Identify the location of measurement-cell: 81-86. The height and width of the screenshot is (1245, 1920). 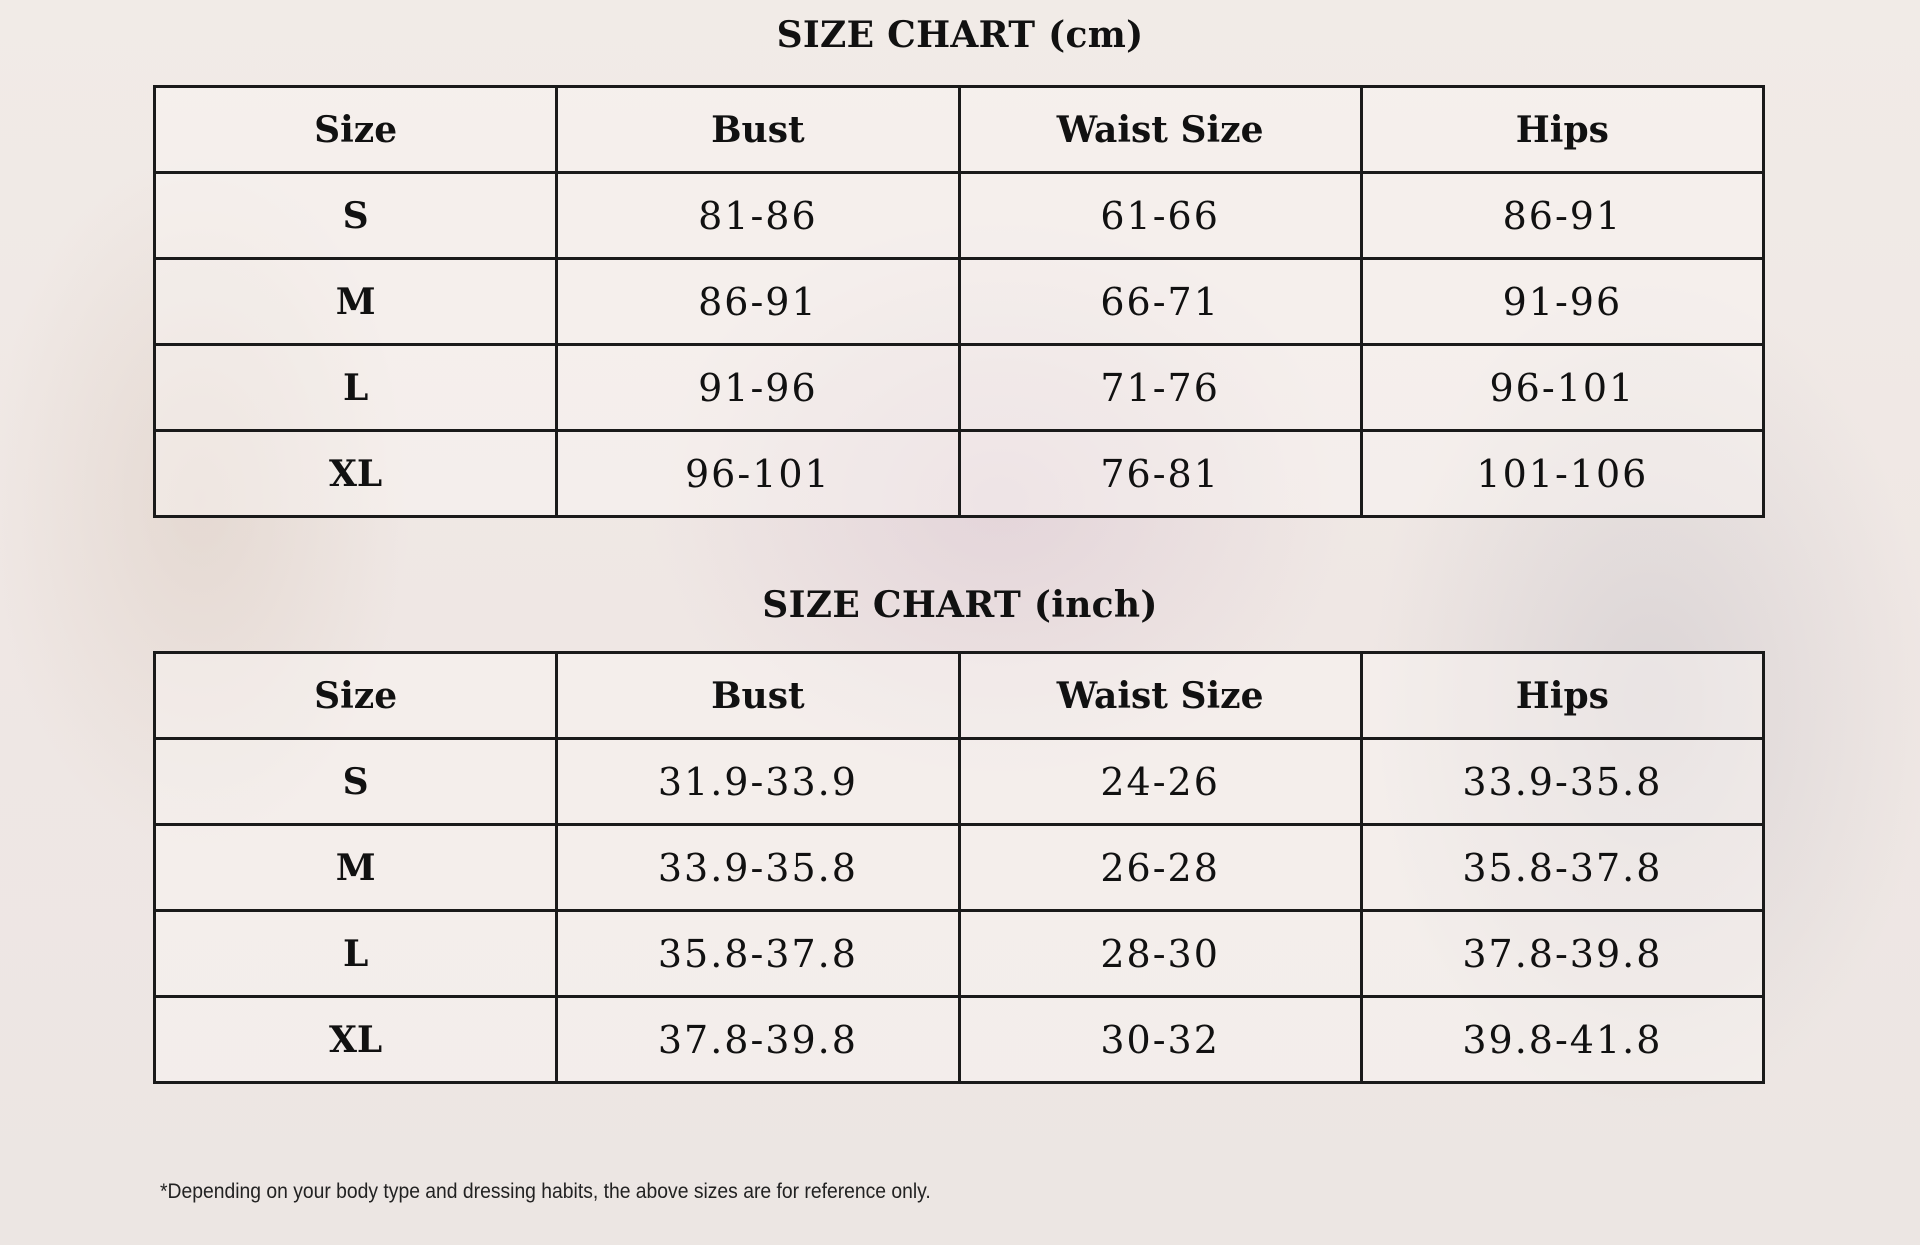
(758, 215).